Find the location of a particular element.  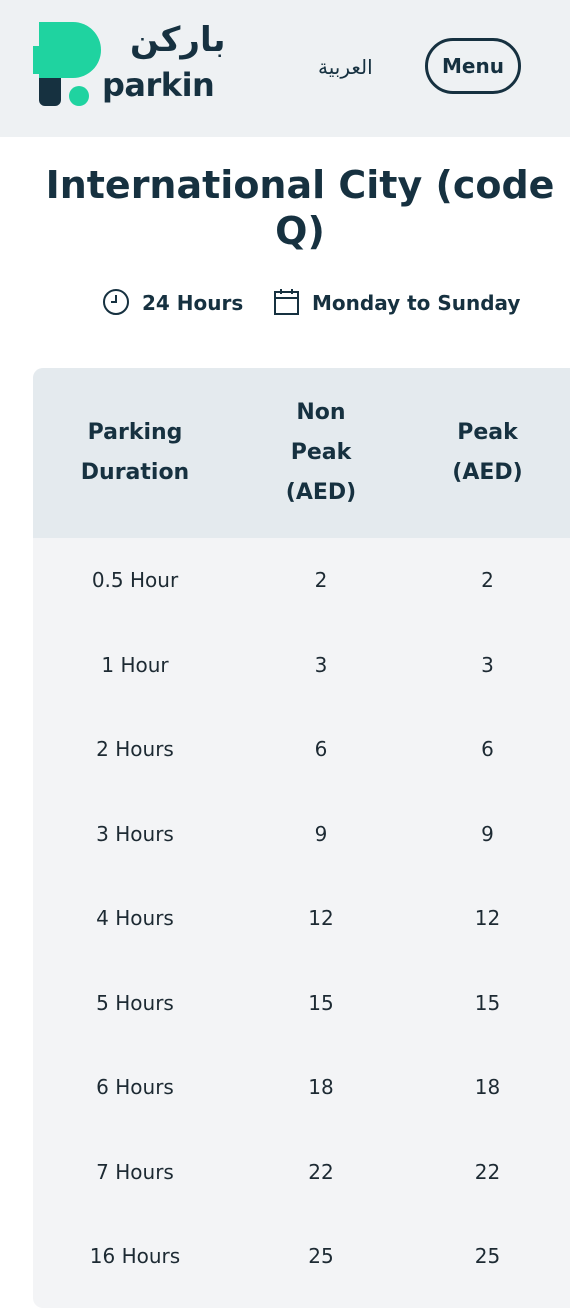

header: باركن parkin العربية Menu is located at coordinates (285, 68).